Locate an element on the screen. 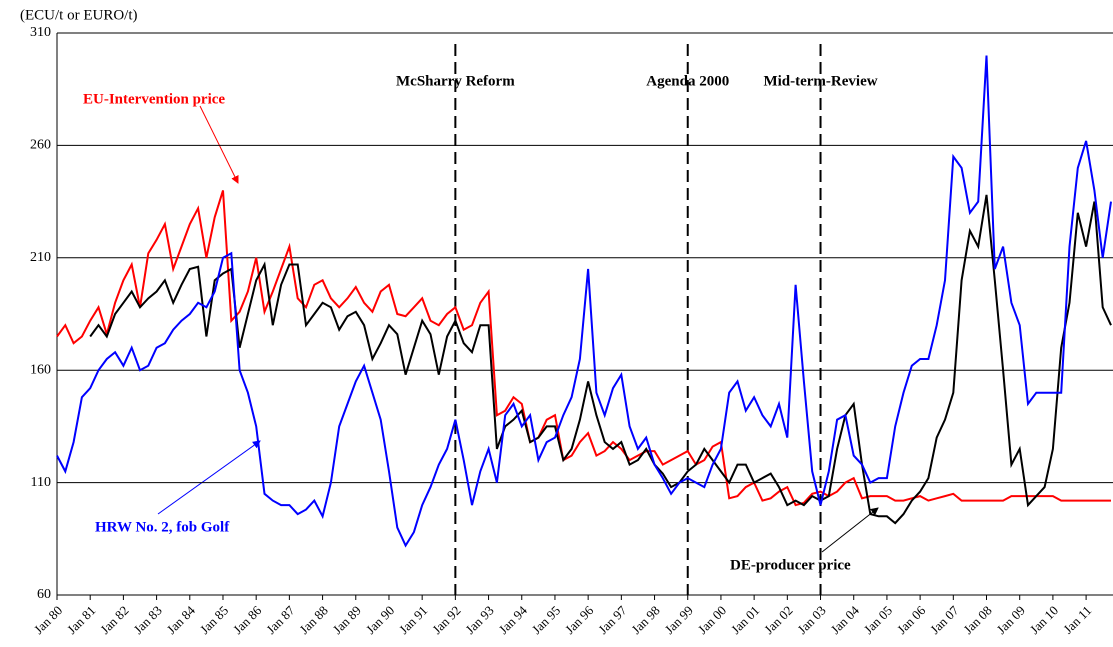 Image resolution: width=1113 pixels, height=647 pixels. x-tick-label: Jan 94 is located at coordinates (513, 619).